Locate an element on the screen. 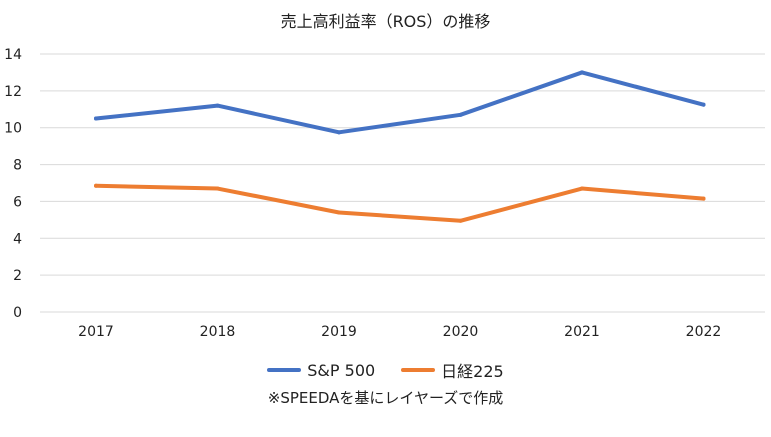 The width and height of the screenshot is (771, 437). x-tick-label: 2020 is located at coordinates (461, 332).